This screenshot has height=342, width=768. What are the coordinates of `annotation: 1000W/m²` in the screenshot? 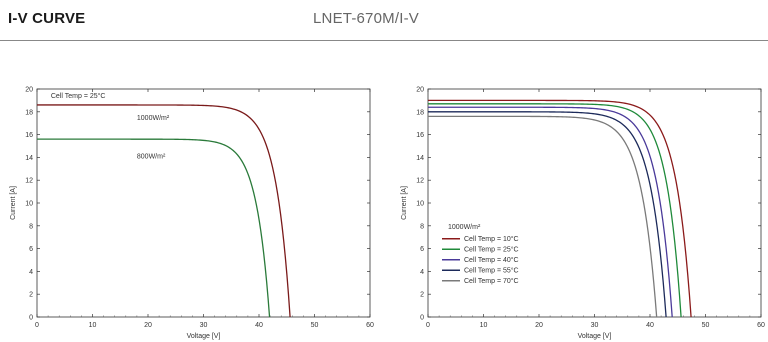 It's located at (153, 118).